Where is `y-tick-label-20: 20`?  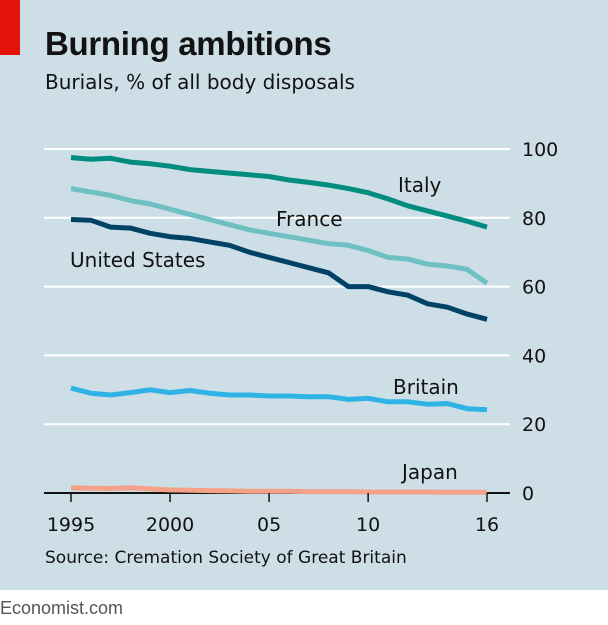
y-tick-label-20: 20 is located at coordinates (534, 425).